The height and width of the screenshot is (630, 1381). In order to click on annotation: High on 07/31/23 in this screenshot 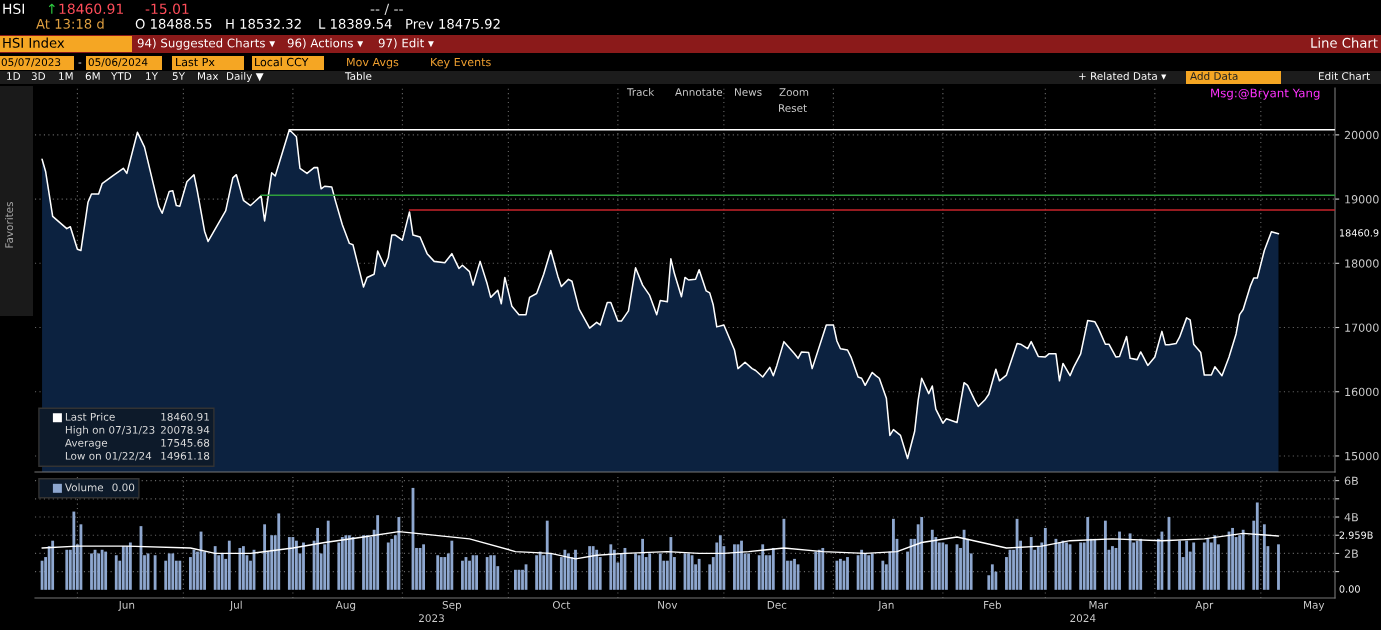, I will do `click(110, 430)`.